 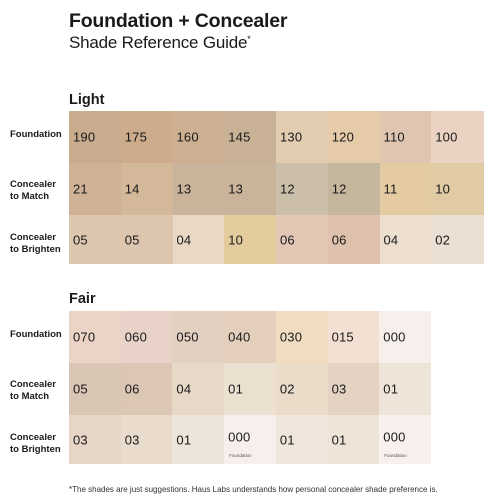 What do you see at coordinates (36, 134) in the screenshot?
I see `row-label-light-foundation: Foundation` at bounding box center [36, 134].